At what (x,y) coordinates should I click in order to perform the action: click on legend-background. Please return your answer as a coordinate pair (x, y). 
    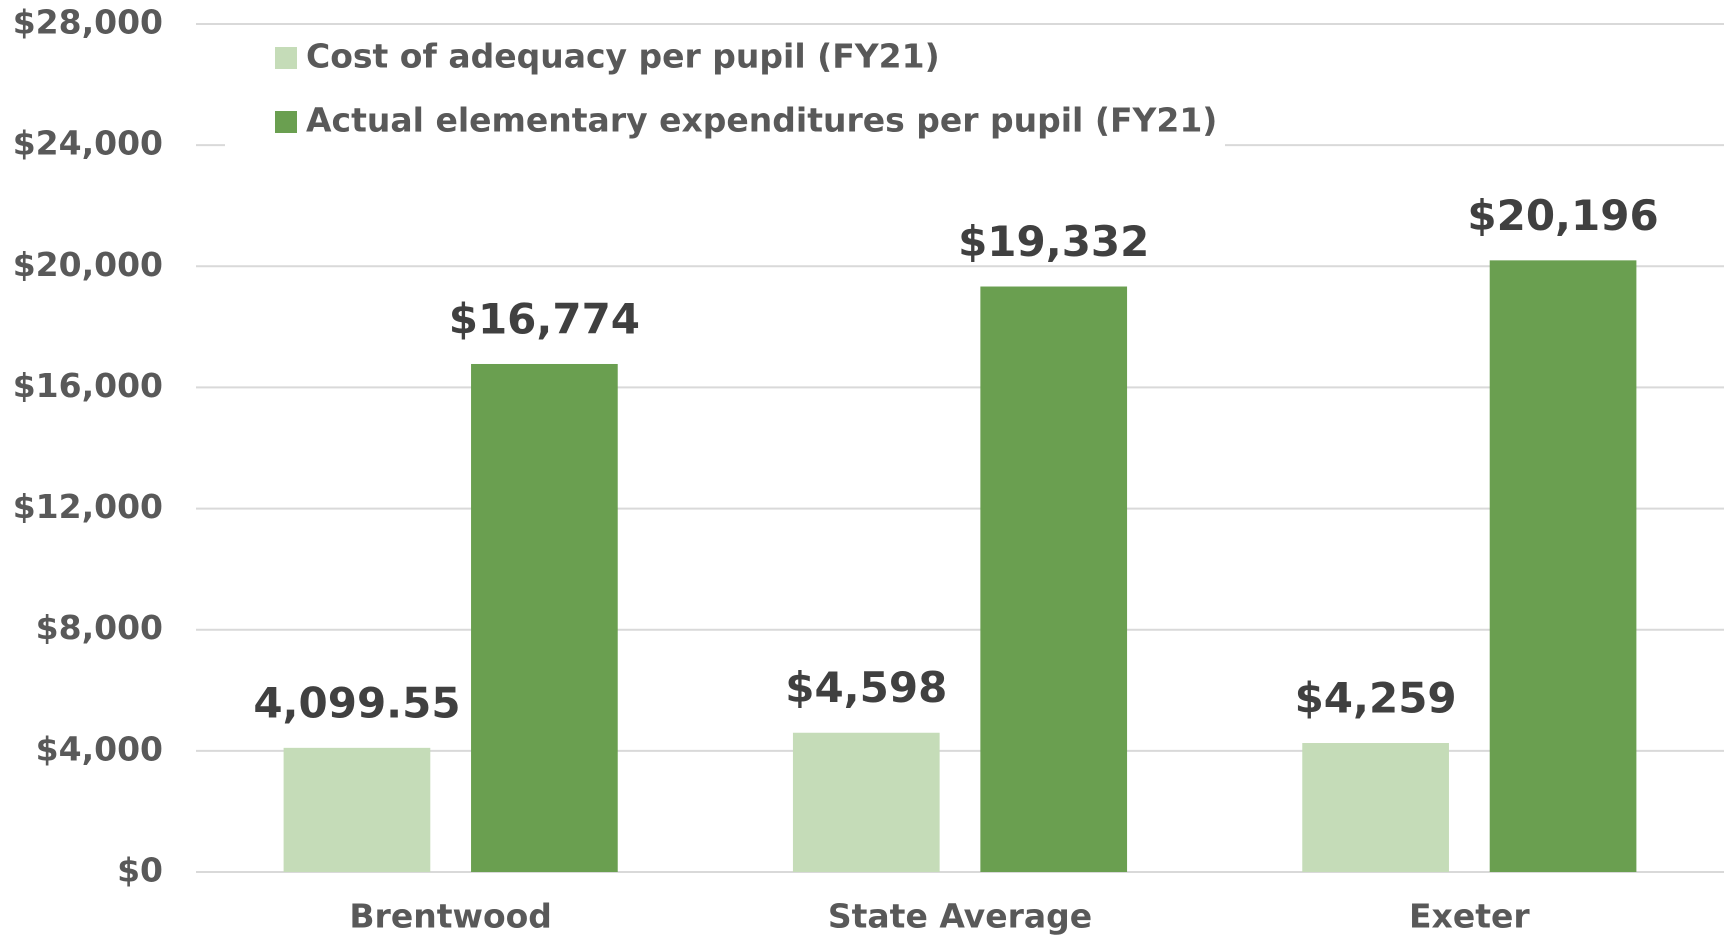
    Looking at the image, I should click on (725, 92).